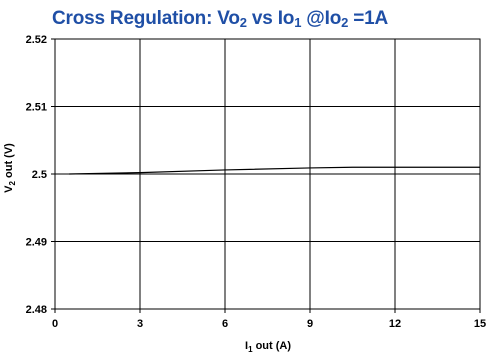  I want to click on x-tick-label: 12, so click(395, 324).